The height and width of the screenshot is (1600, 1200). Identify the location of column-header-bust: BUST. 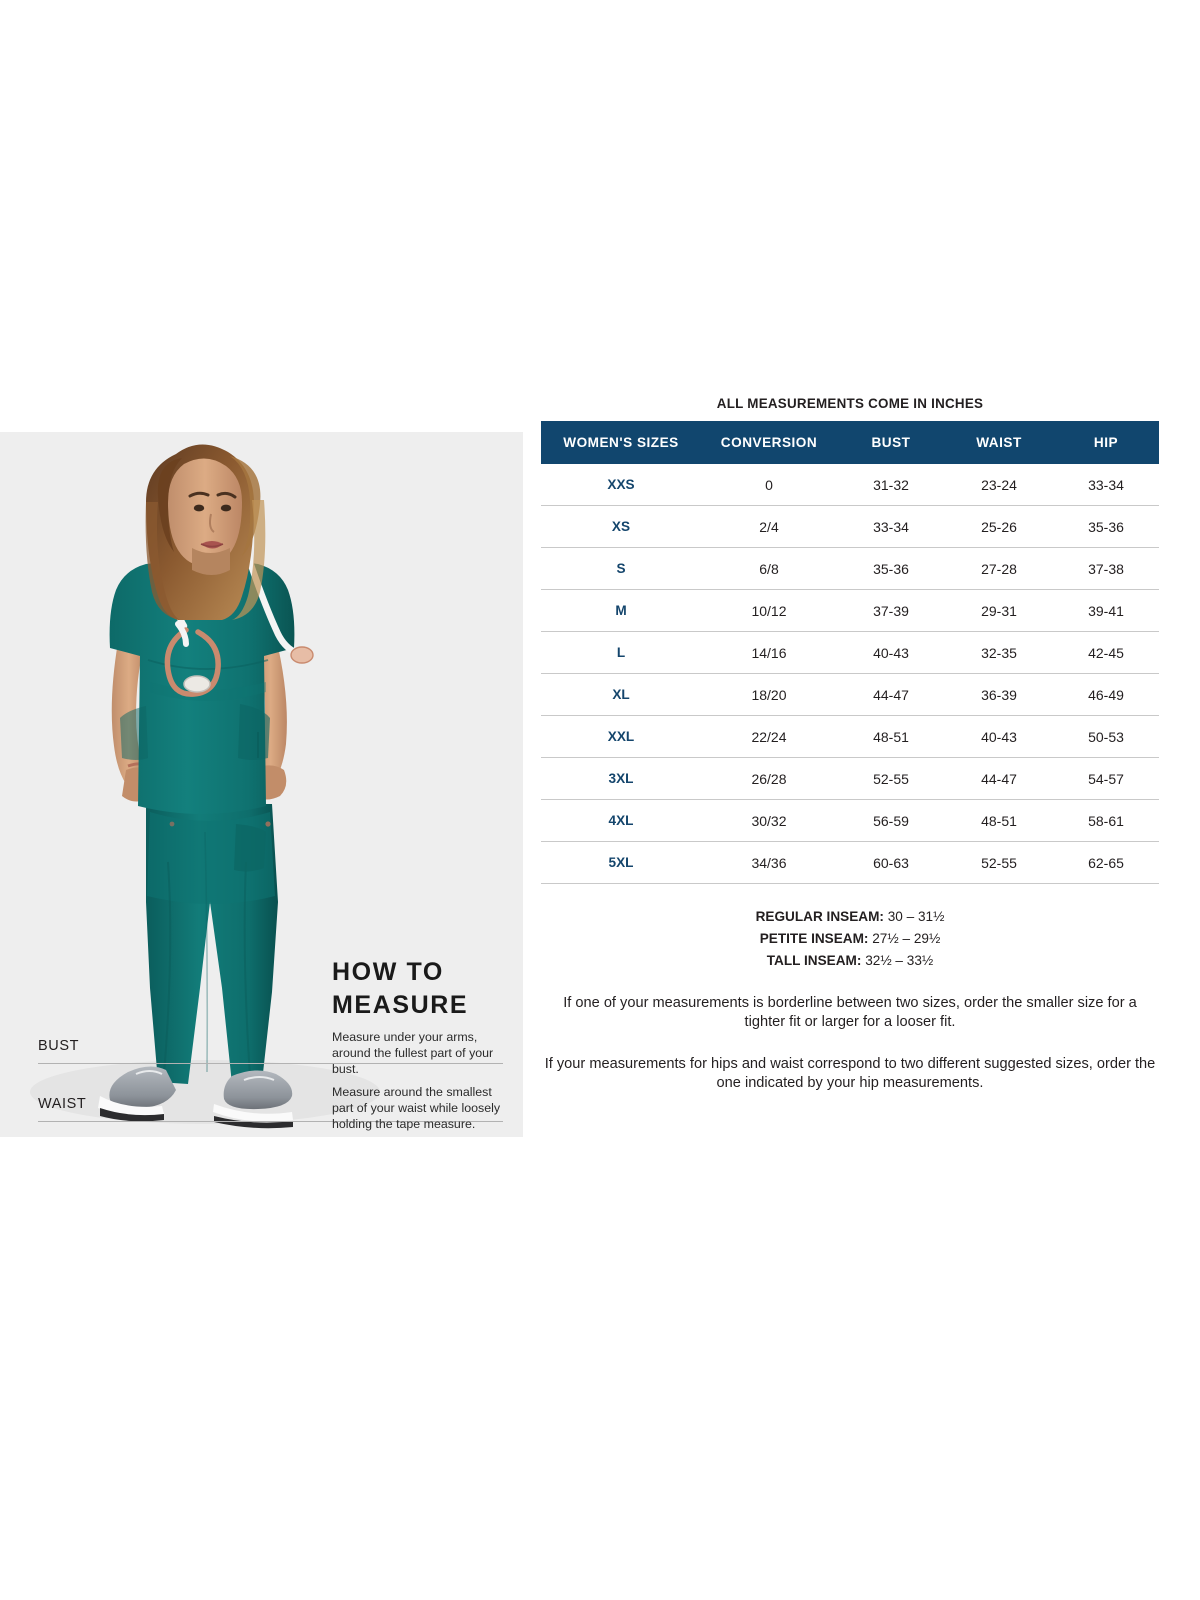
(891, 442).